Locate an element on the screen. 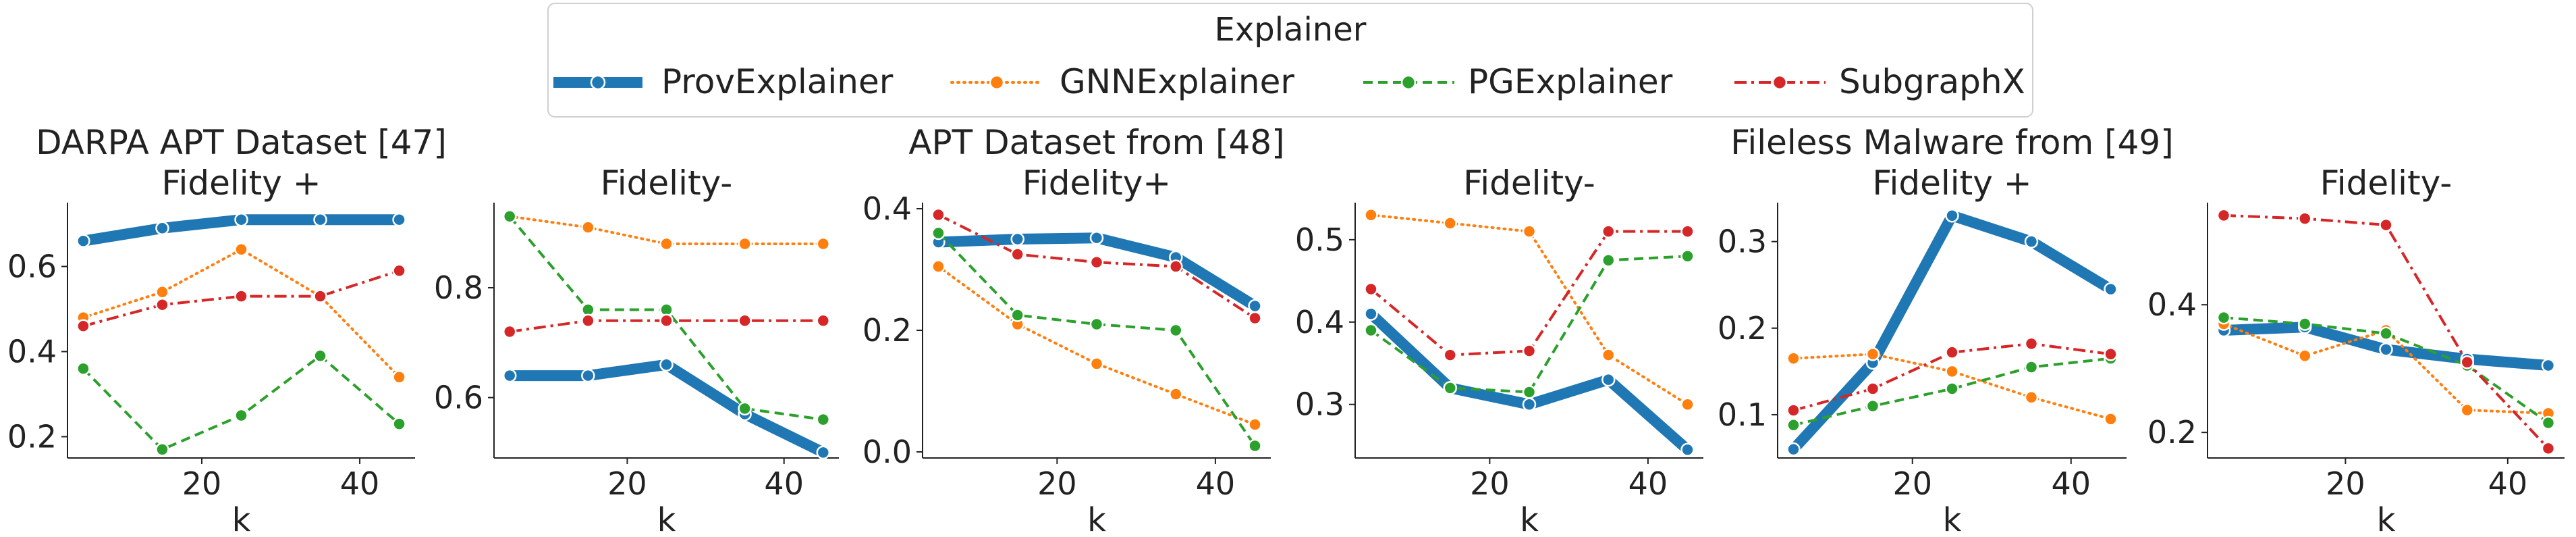  panel-2-x-label: k is located at coordinates (666, 519).